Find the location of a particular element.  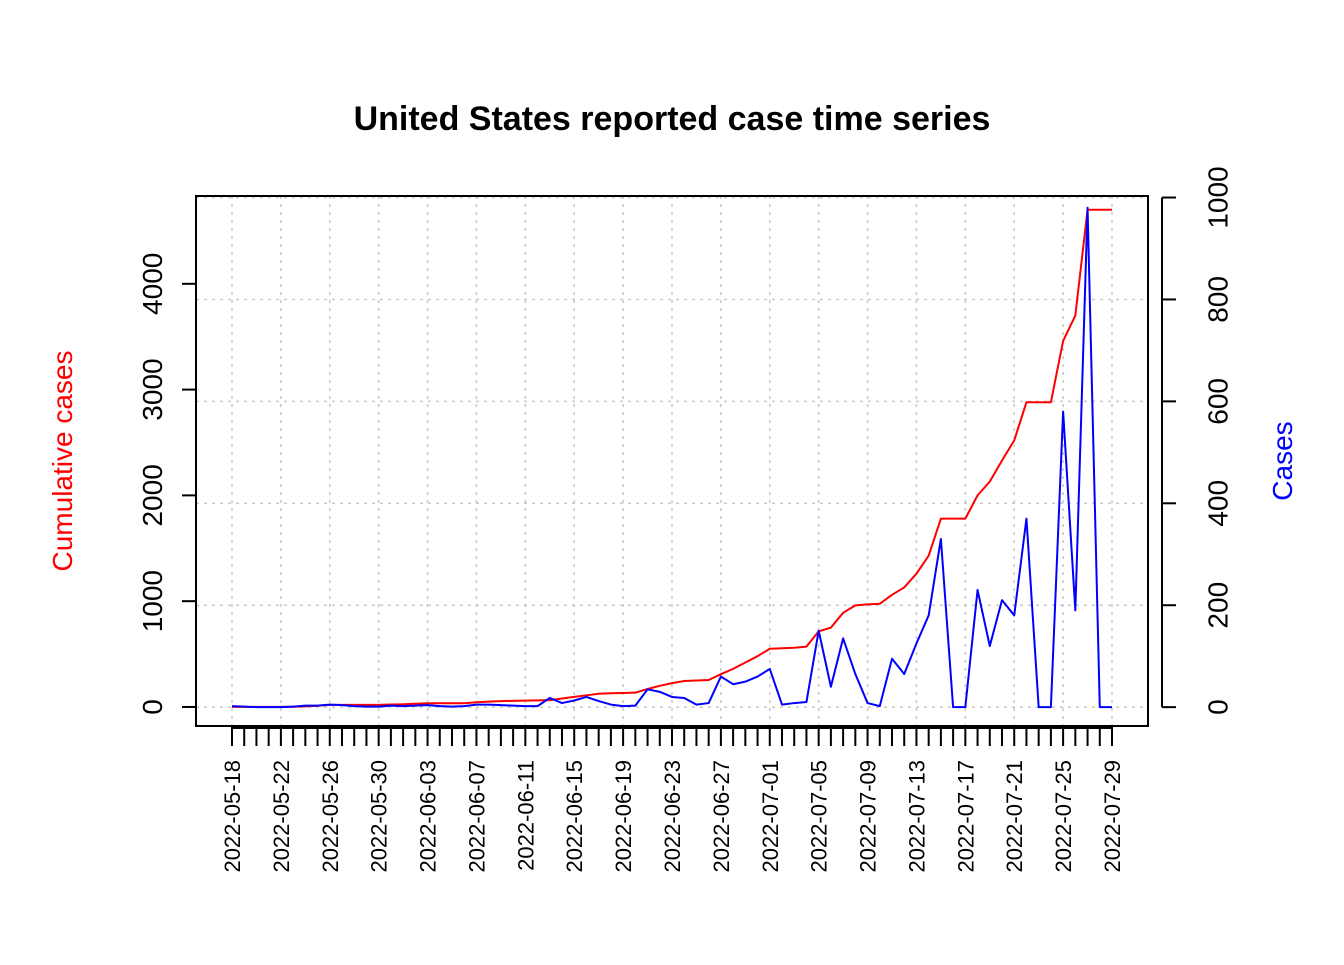

x-tick-label: 2022-05-30 is located at coordinates (379, 816).